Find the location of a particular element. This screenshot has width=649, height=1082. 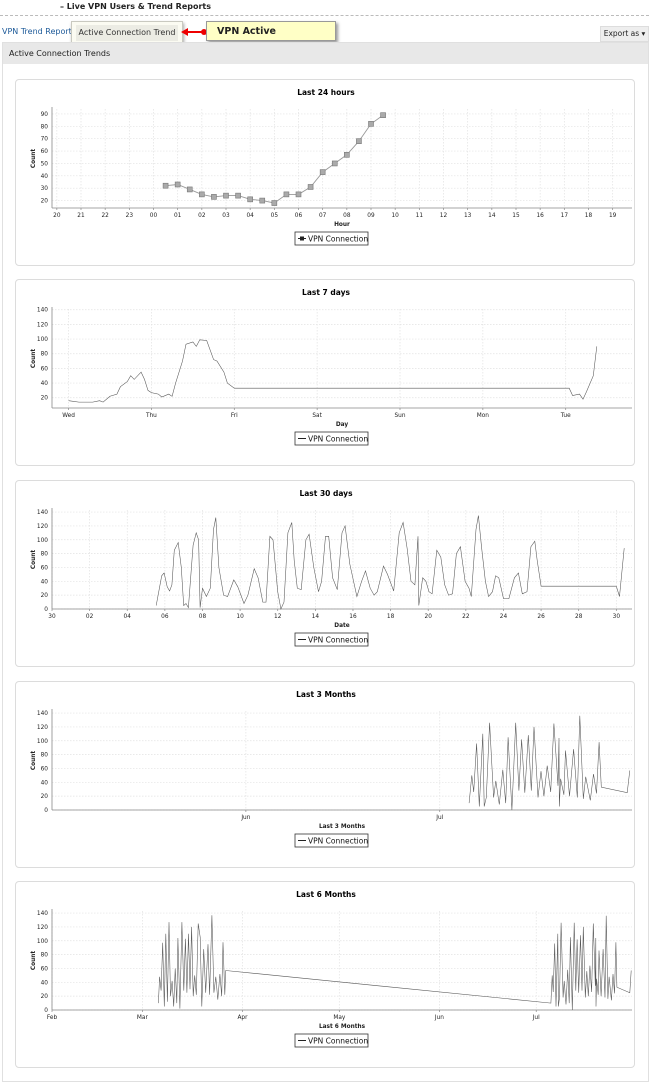

x-tick-label: Sun is located at coordinates (399, 416).